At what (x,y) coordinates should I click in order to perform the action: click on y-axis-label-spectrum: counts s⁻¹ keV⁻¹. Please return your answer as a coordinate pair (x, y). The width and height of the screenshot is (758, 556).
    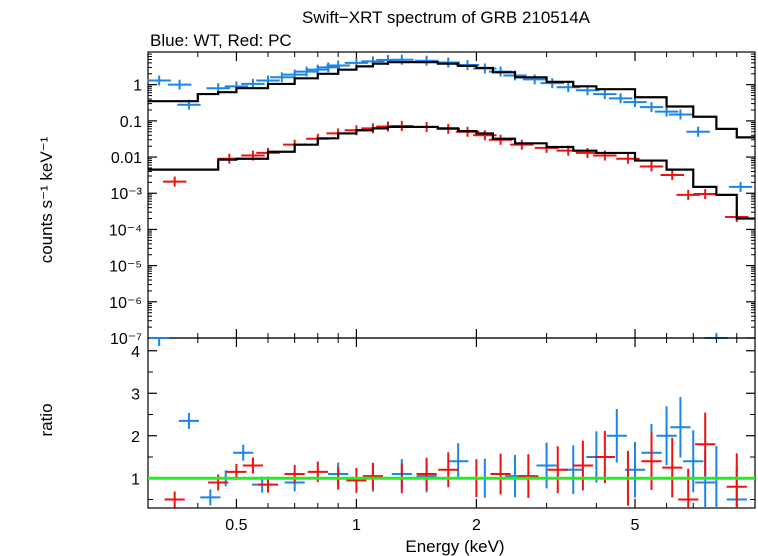
    Looking at the image, I should click on (46, 199).